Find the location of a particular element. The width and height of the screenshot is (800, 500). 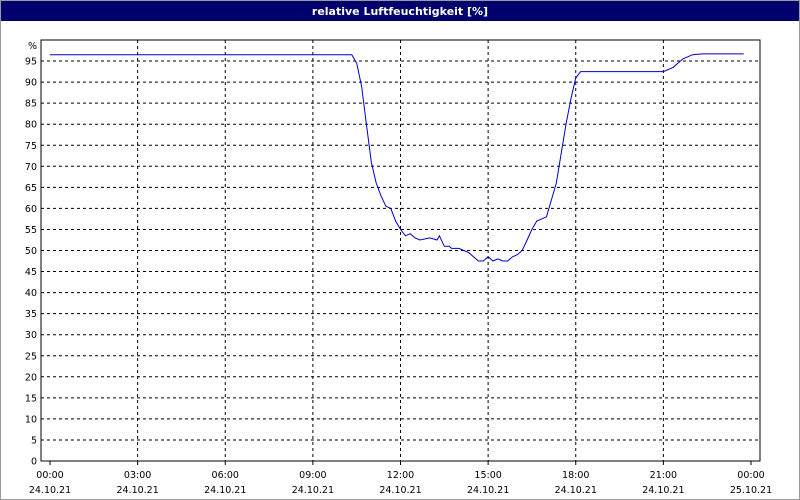

y-axis-unit-label: % is located at coordinates (32, 46).